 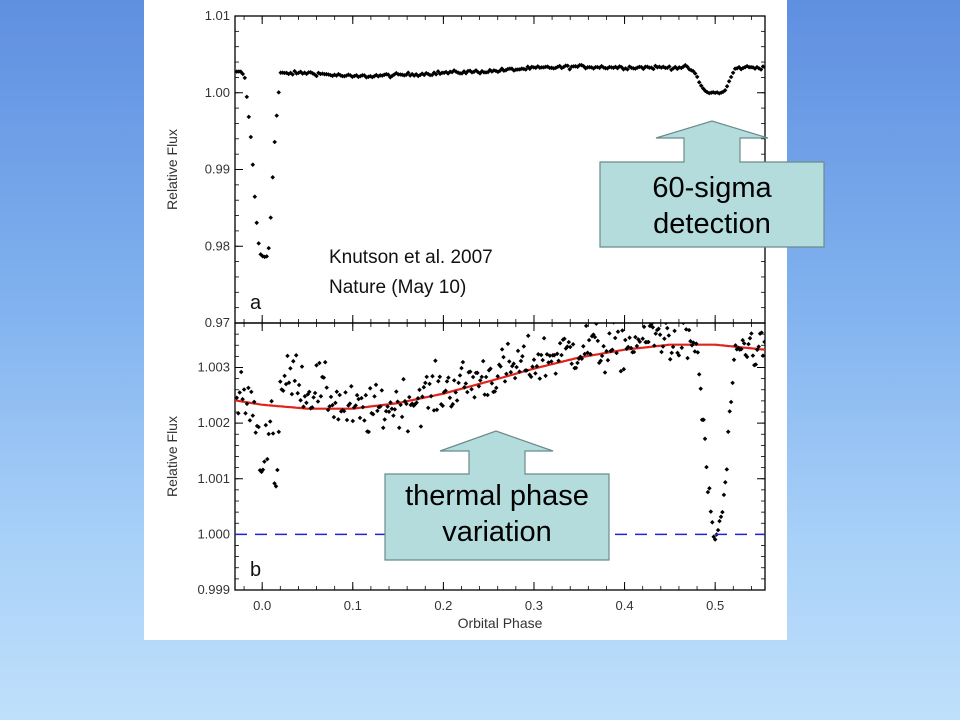 What do you see at coordinates (500, 623) in the screenshot?
I see `x-axis-label: Orbital Phase` at bounding box center [500, 623].